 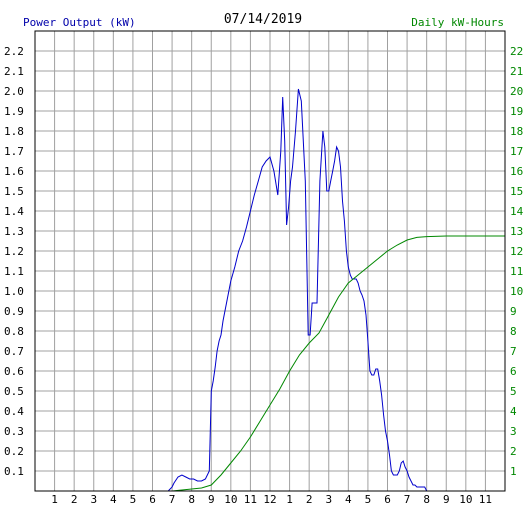 I want to click on left-tick-label: 1.7, so click(x=14, y=151).